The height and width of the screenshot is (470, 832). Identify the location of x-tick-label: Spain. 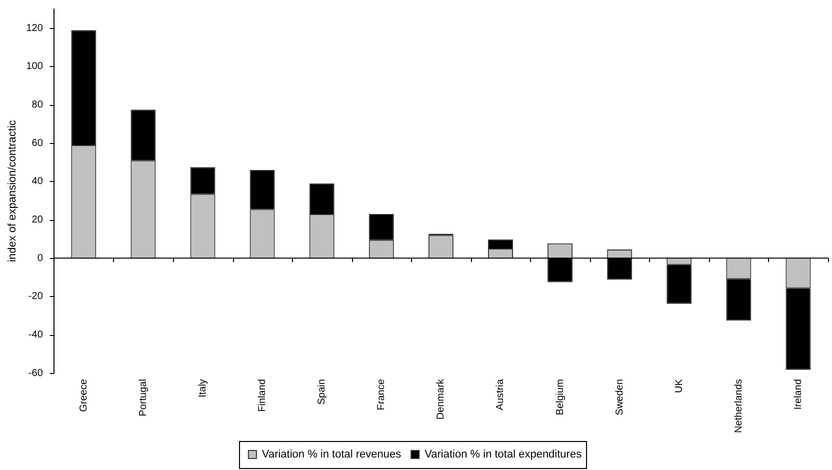
(322, 392).